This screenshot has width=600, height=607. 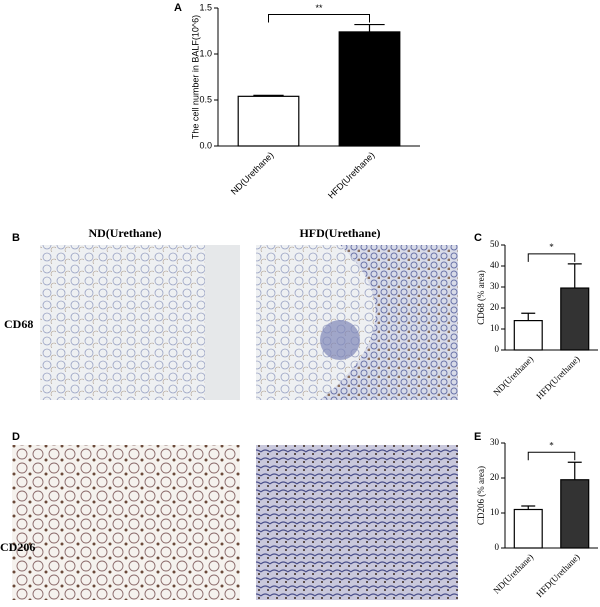 I want to click on column-header: ND(Urethane), so click(x=124, y=233).